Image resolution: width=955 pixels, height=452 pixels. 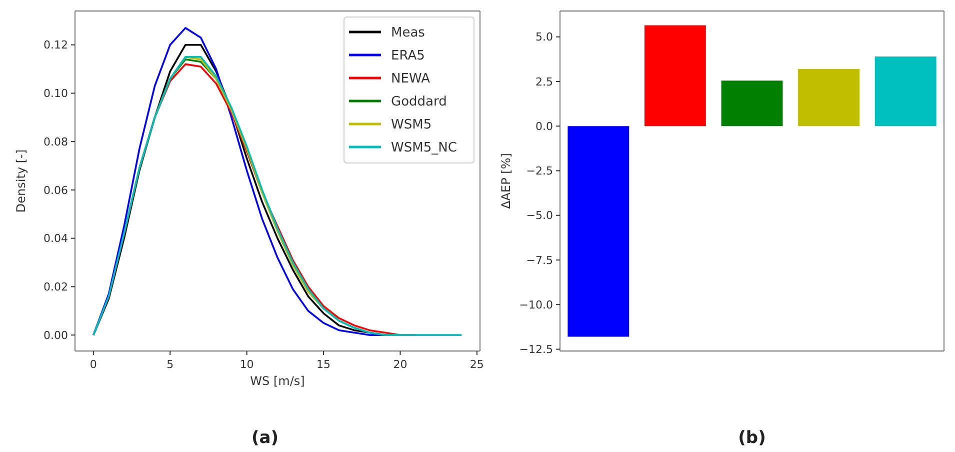 What do you see at coordinates (277, 381) in the screenshot?
I see `x-axis-title: WS [m/s]` at bounding box center [277, 381].